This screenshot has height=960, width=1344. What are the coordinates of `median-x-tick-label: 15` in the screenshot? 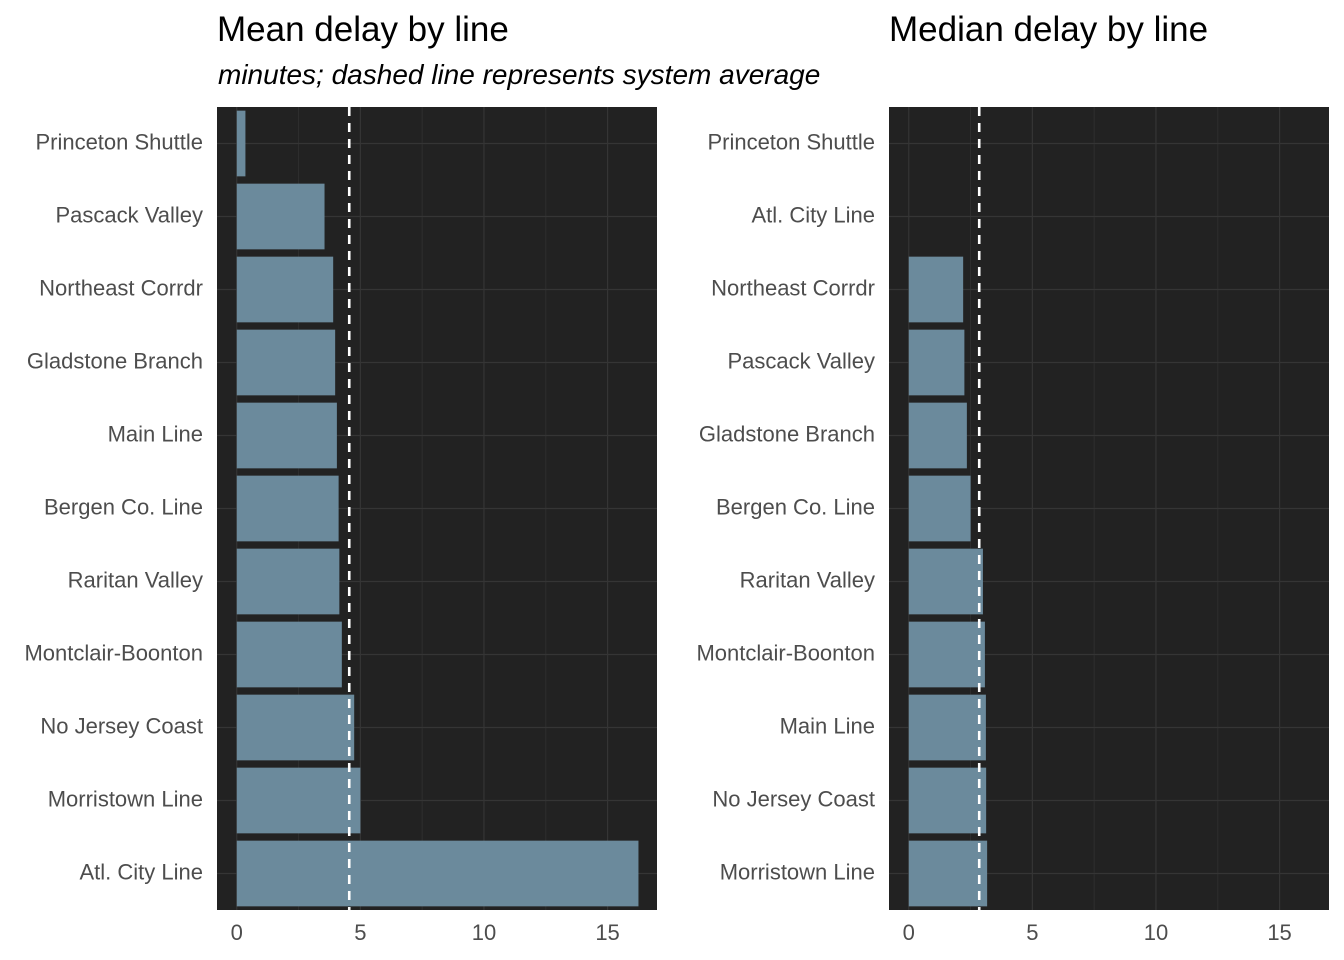 It's located at (1279, 932).